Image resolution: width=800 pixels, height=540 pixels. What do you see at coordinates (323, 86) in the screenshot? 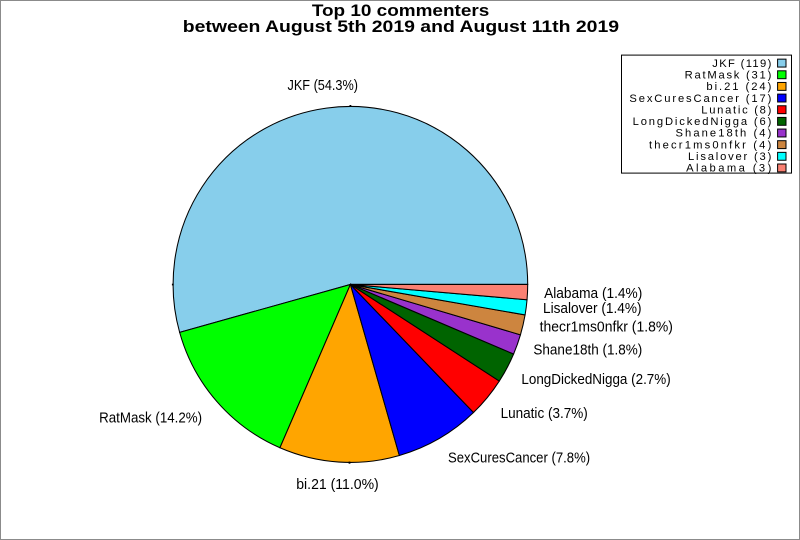
I see `svg-text: JKF (54.3%)` at bounding box center [323, 86].